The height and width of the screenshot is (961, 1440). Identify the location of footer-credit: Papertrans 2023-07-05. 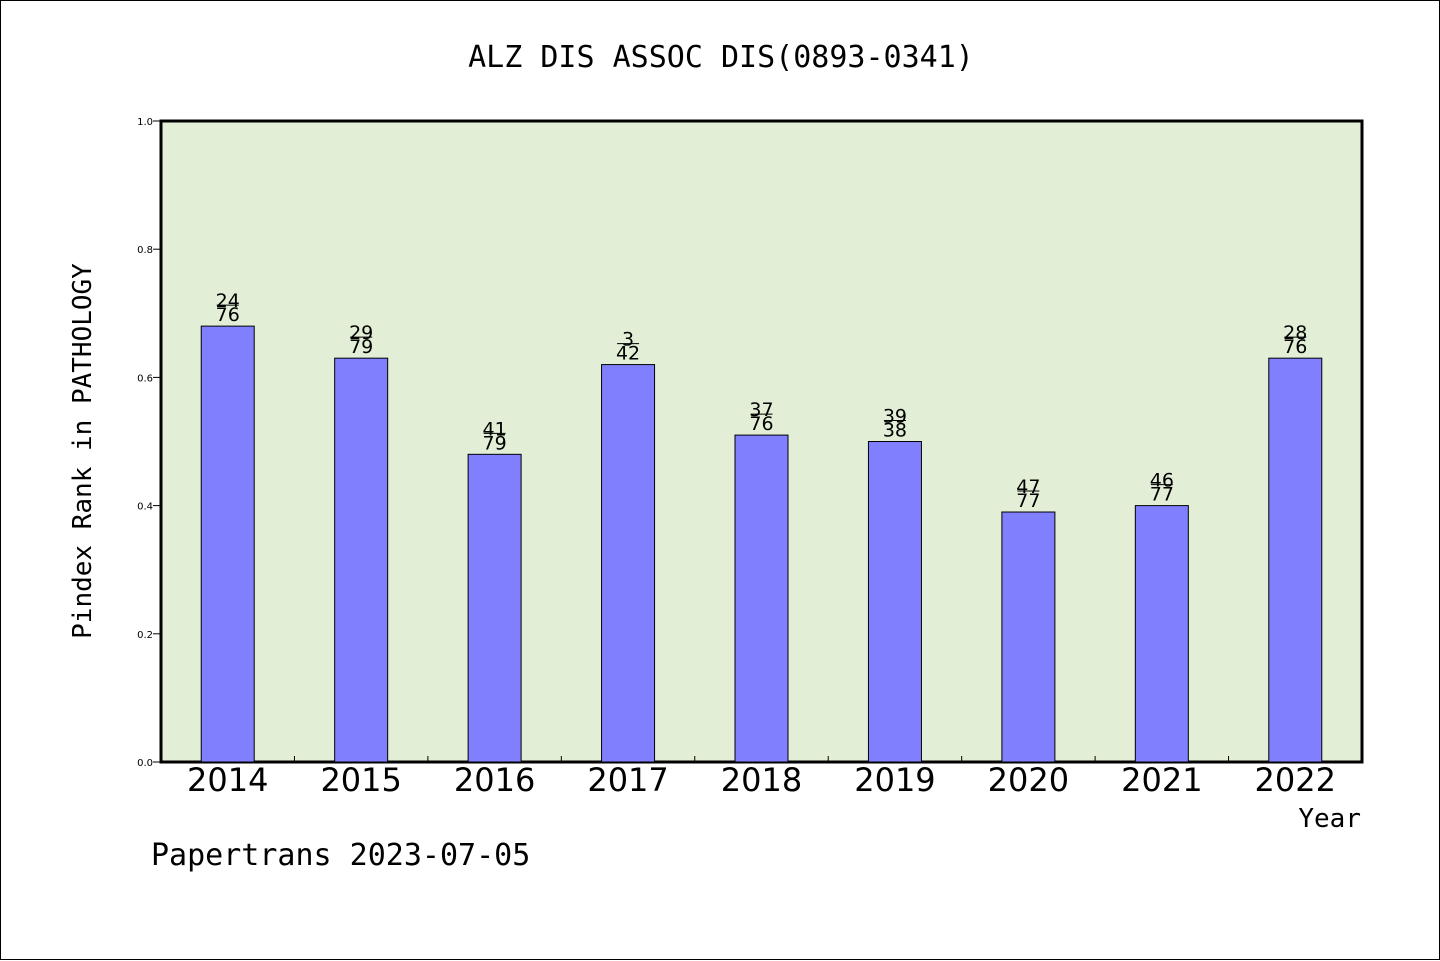
(340, 855).